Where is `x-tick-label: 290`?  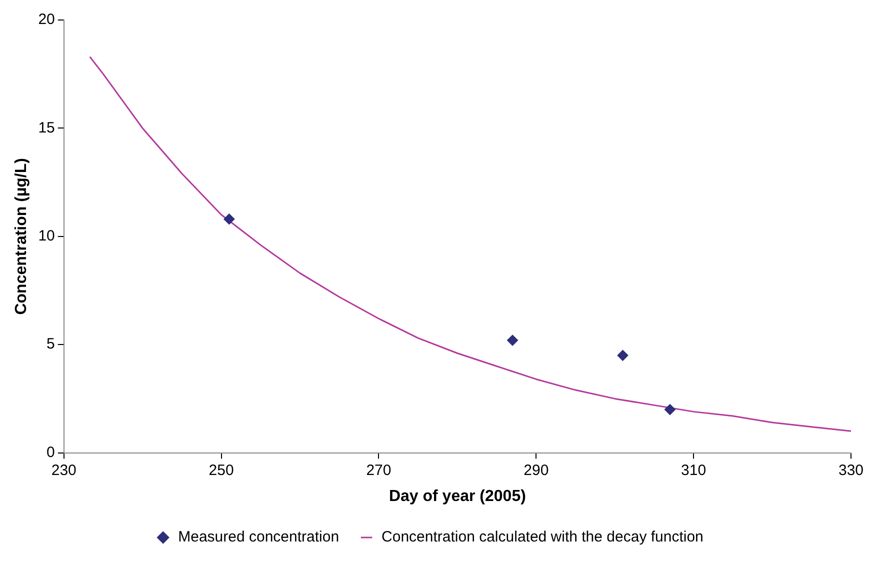
x-tick-label: 290 is located at coordinates (536, 470).